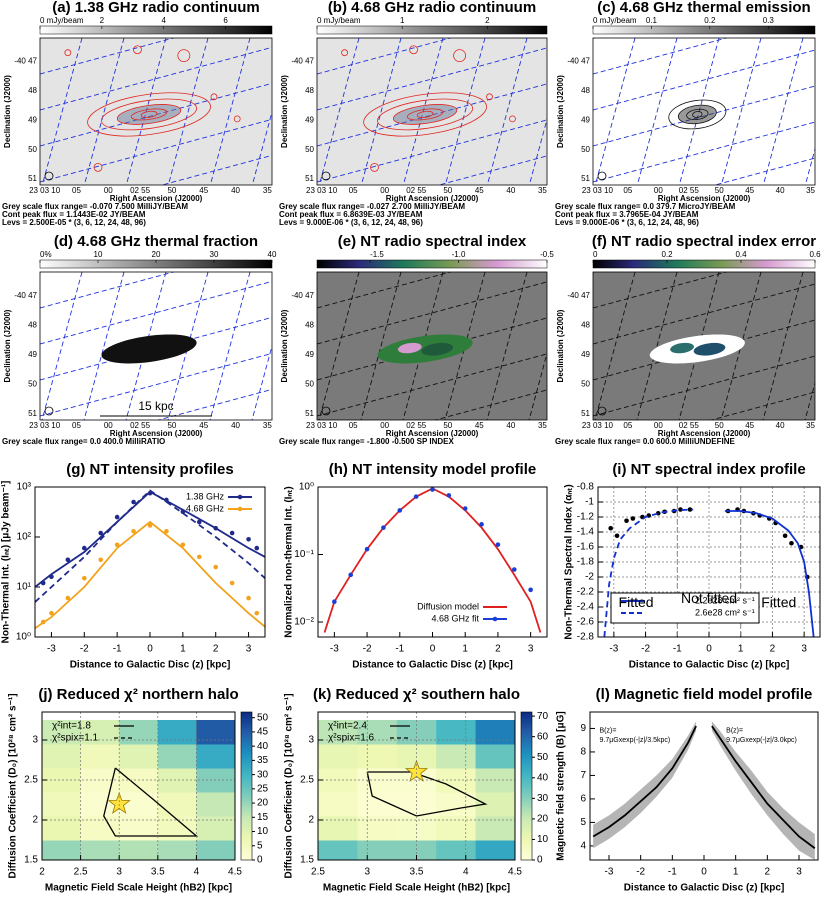  Describe the element at coordinates (84, 649) in the screenshot. I see `x-tick-label: -2` at that location.